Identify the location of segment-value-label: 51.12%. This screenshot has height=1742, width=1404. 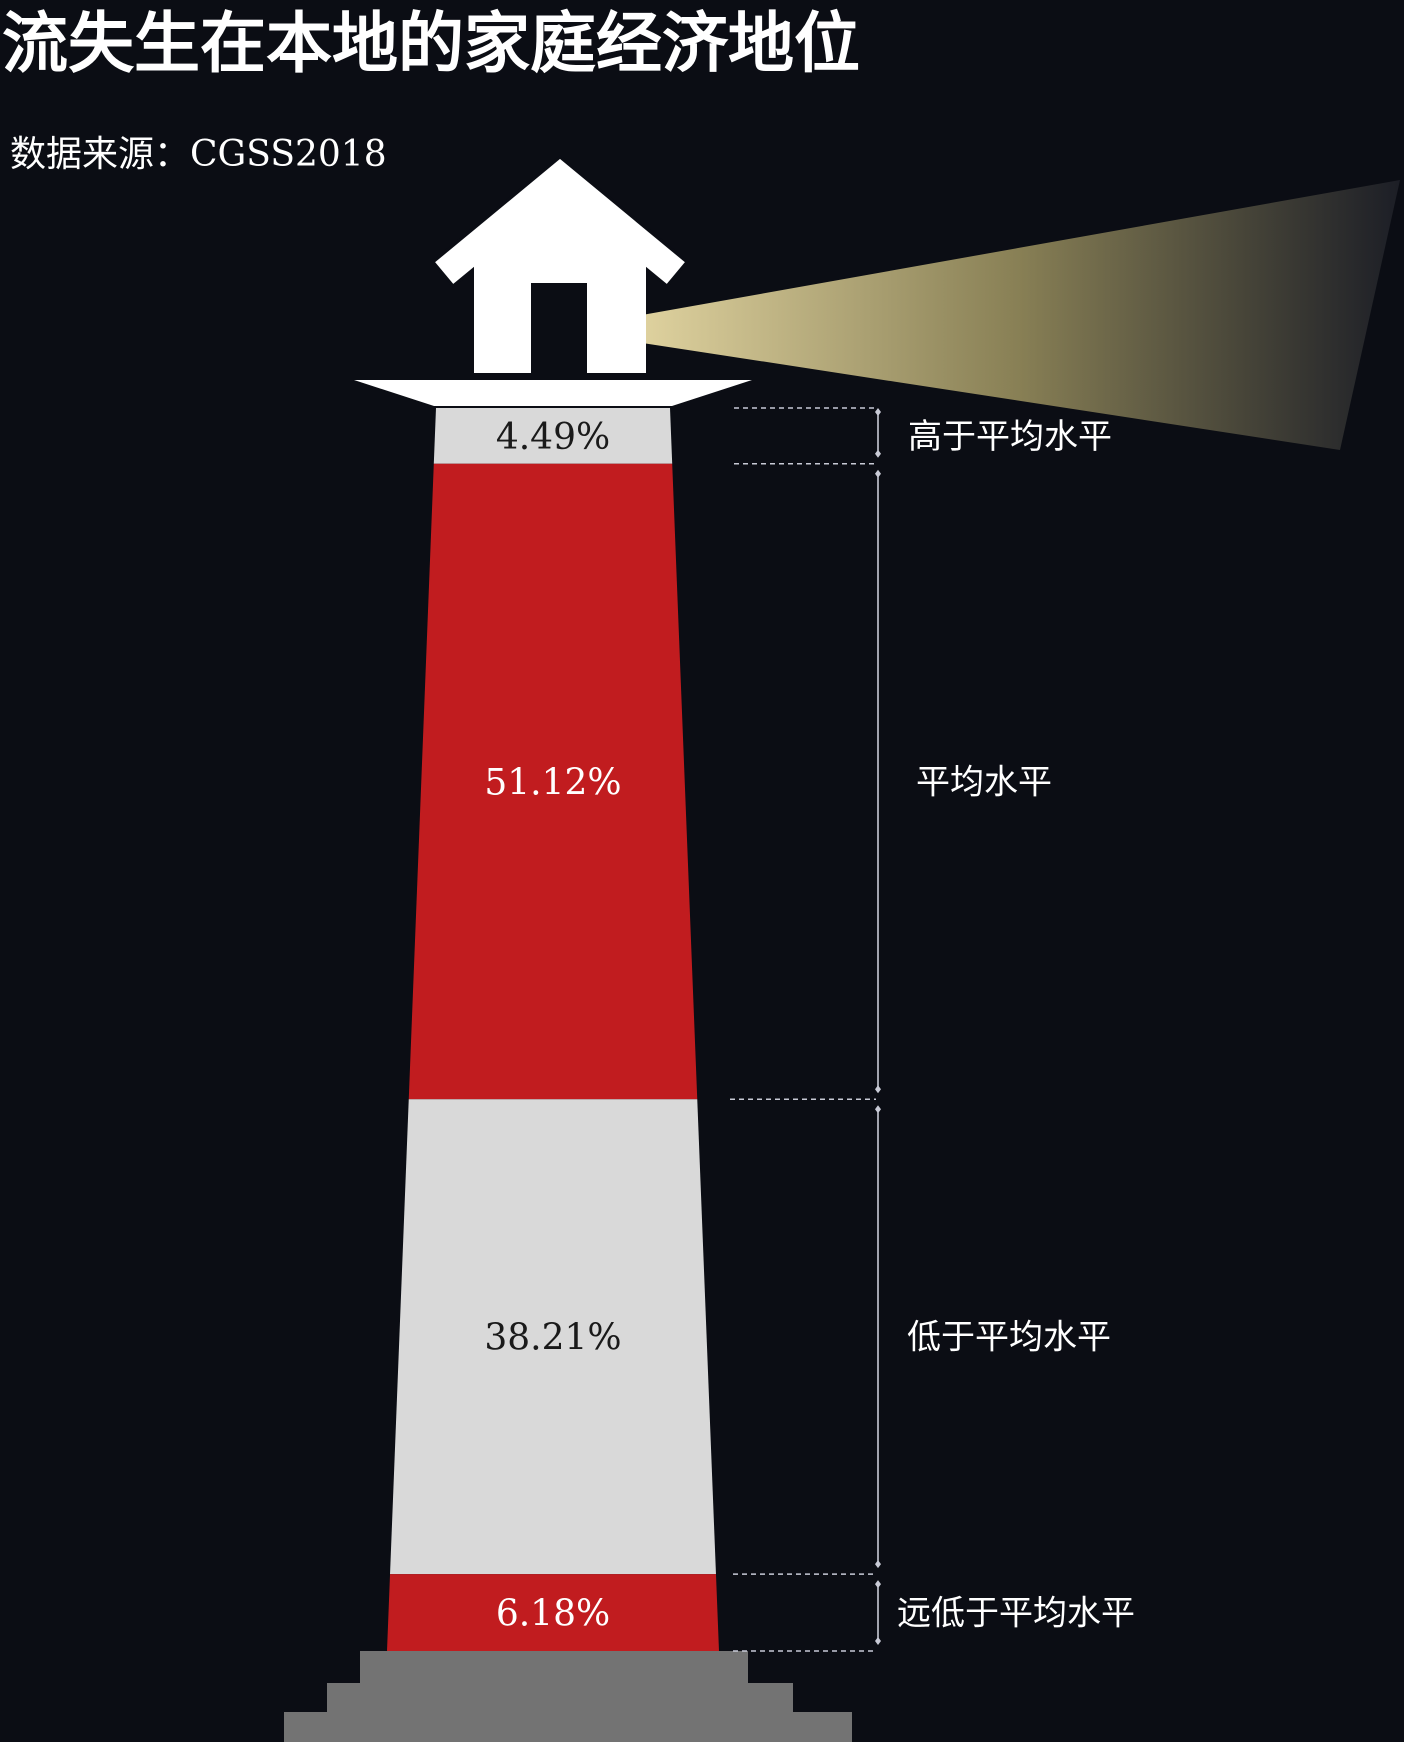
(552, 783).